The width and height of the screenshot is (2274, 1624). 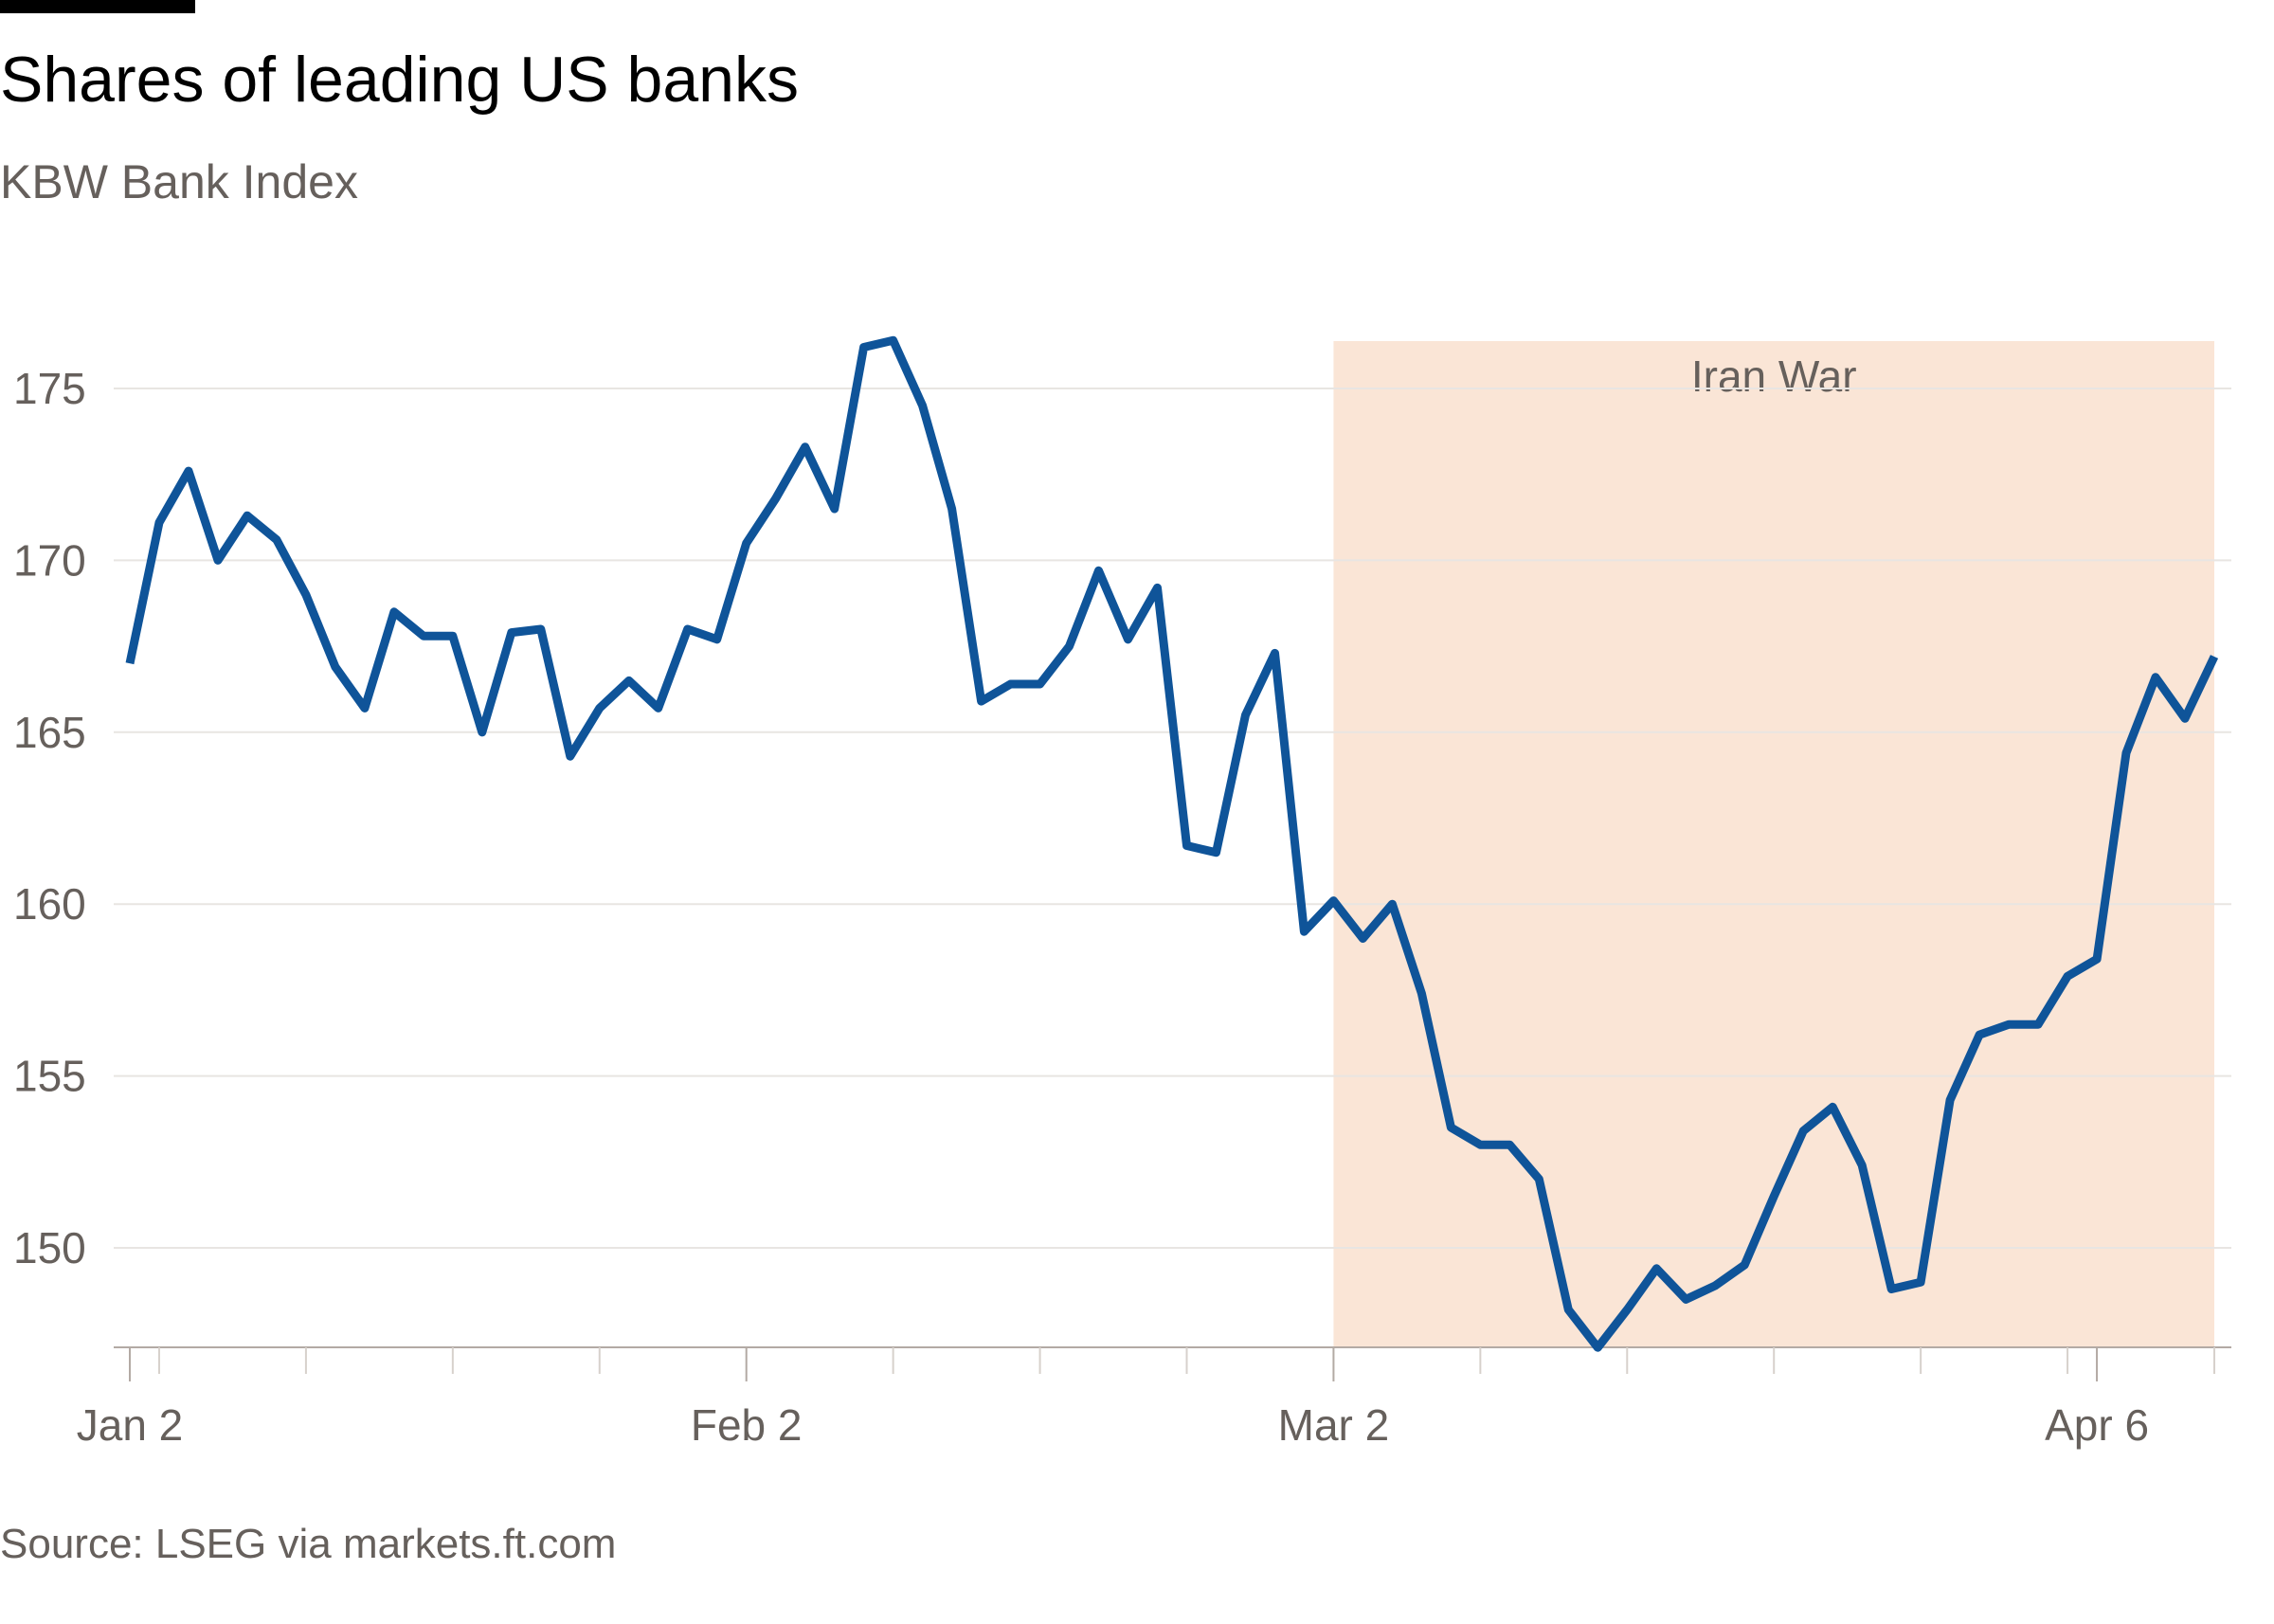 I want to click on y-axis-labels: 150 155 160 165 170 175, so click(x=49, y=818).